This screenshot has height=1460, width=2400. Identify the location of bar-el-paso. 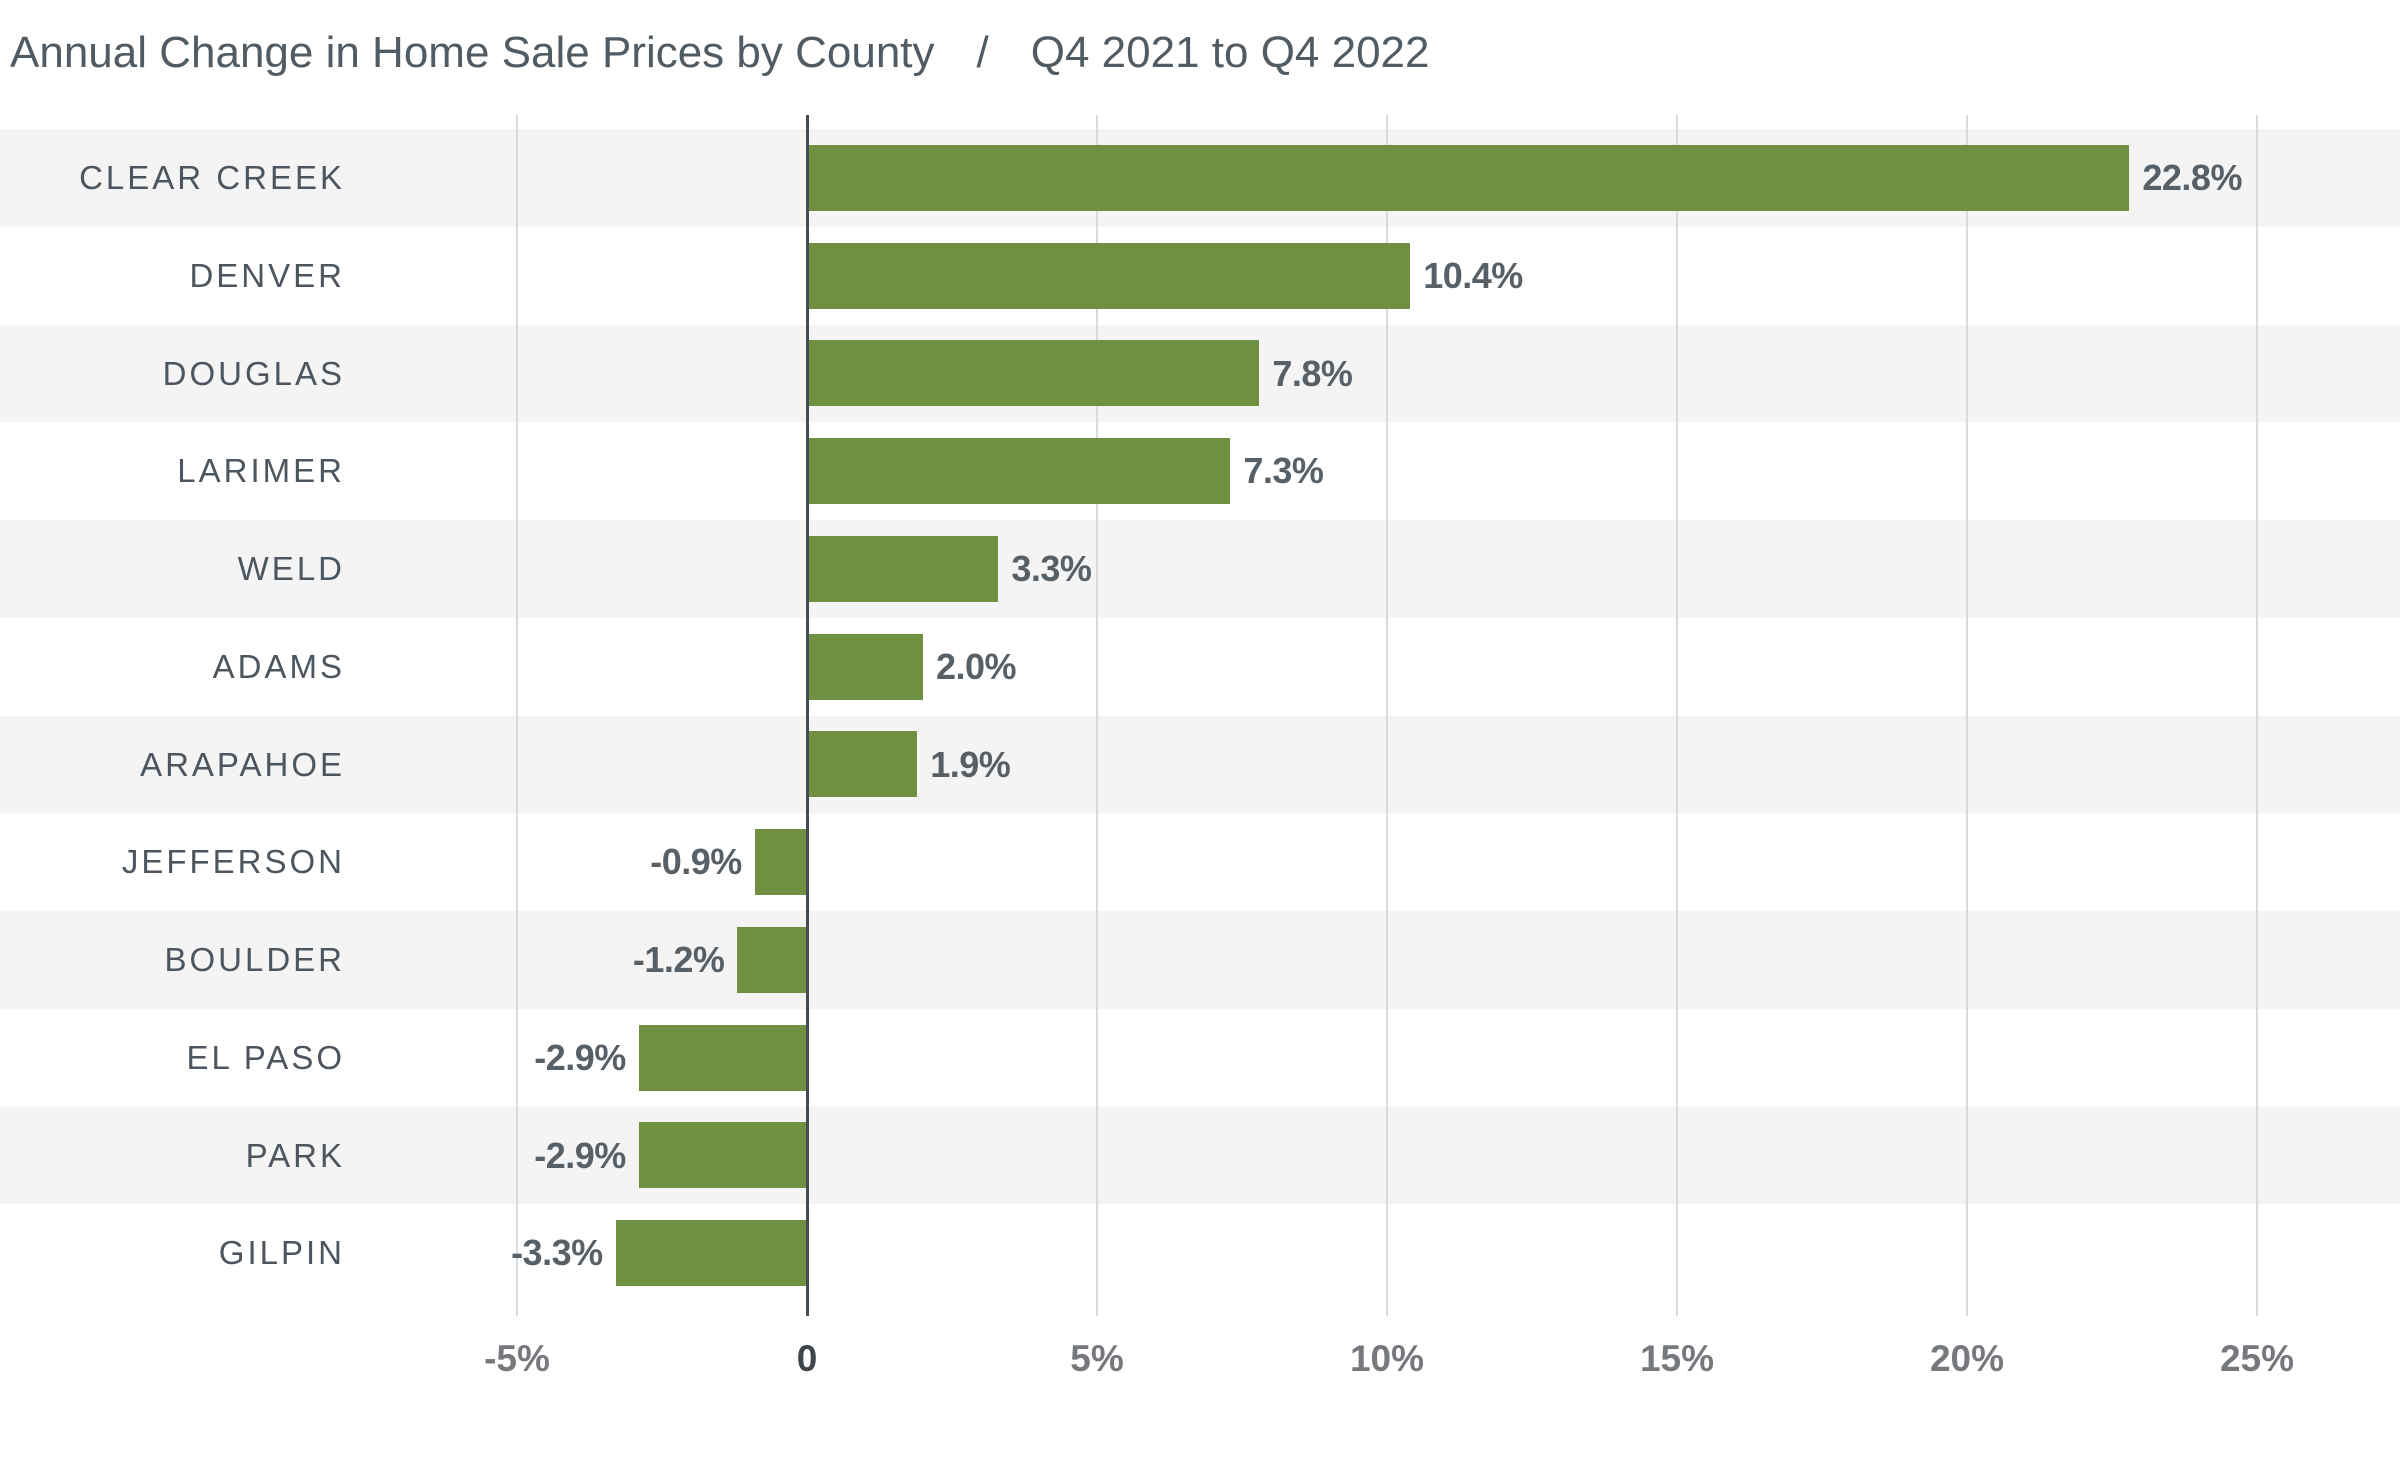
(722, 1057).